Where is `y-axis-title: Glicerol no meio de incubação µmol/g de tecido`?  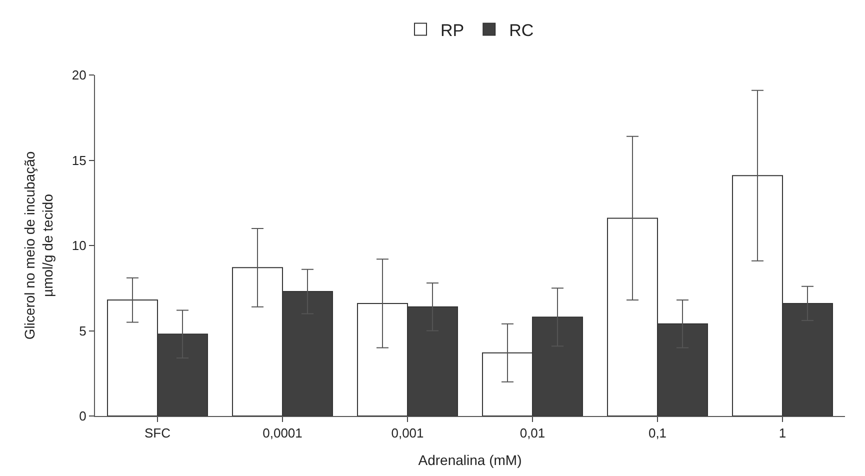
y-axis-title: Glicerol no meio de incubação µmol/g de tecido is located at coordinates (38, 245).